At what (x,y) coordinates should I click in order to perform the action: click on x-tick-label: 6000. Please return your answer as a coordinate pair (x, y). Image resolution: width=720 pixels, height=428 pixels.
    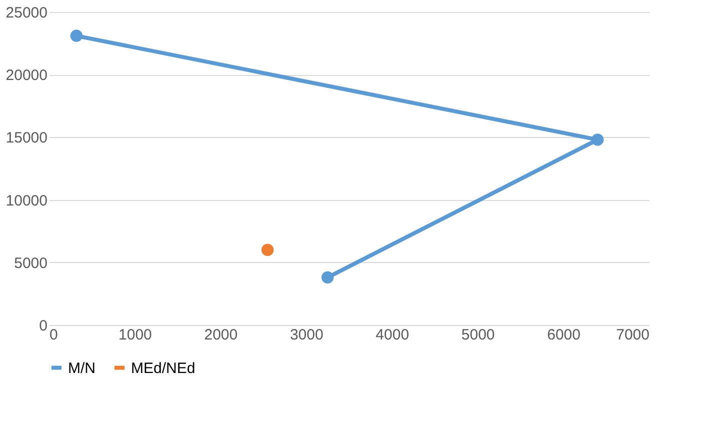
    Looking at the image, I should click on (563, 335).